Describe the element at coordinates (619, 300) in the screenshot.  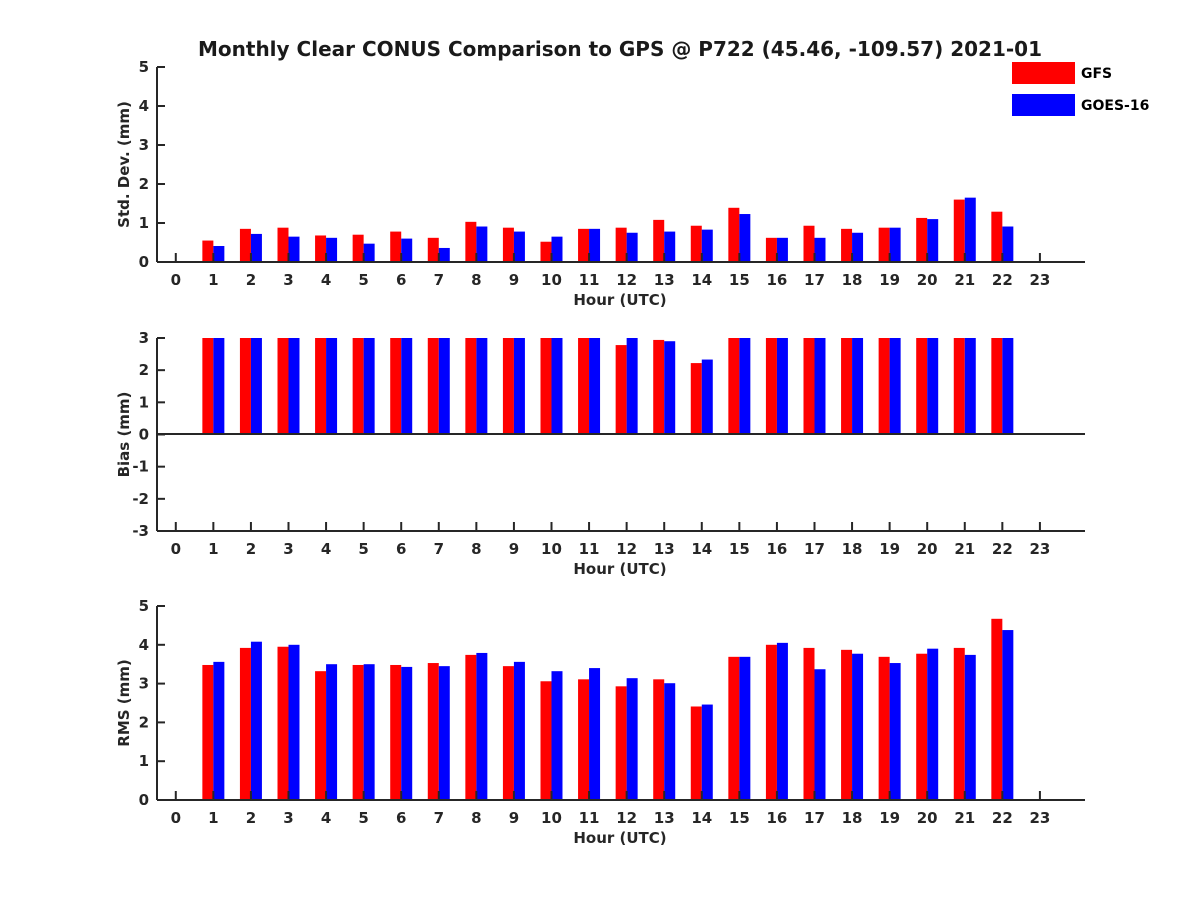
I see `x-axis-label: Hour (UTC)` at that location.